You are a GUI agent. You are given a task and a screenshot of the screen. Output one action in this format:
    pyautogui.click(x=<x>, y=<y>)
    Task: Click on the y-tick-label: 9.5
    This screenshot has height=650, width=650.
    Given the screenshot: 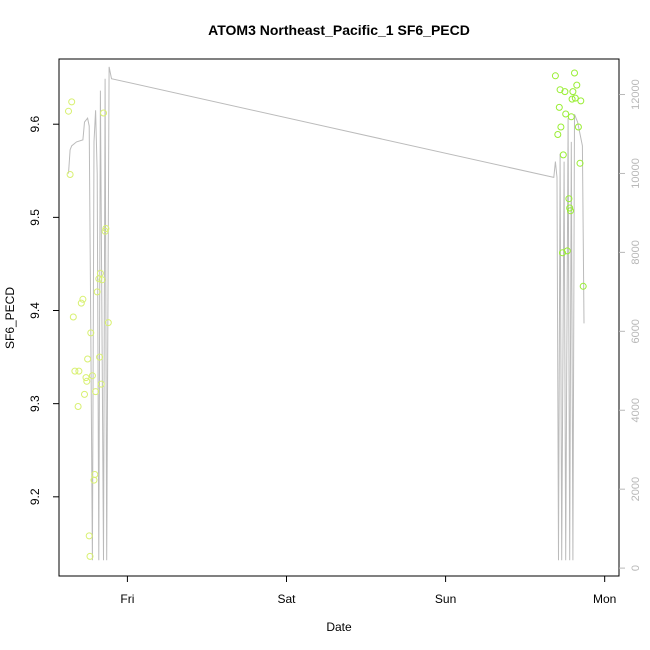 What is the action you would take?
    pyautogui.click(x=35, y=217)
    